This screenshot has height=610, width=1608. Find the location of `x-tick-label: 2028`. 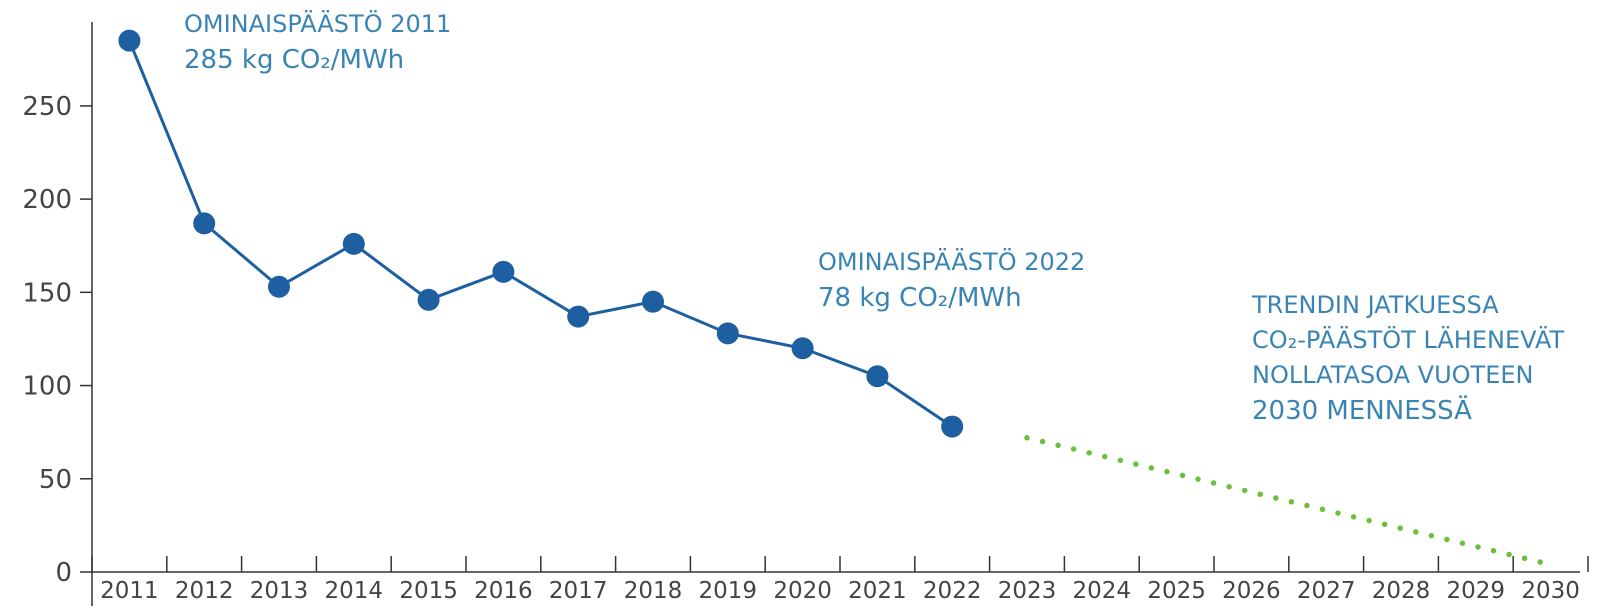

x-tick-label: 2028 is located at coordinates (1401, 591).